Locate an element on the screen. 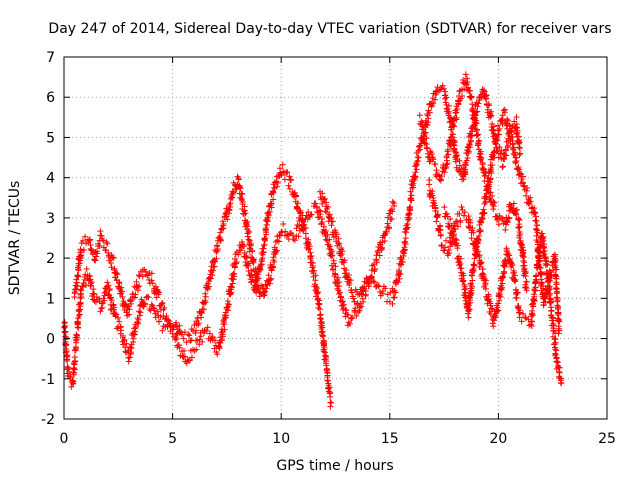  y-tick-label: 5 is located at coordinates (50, 138).